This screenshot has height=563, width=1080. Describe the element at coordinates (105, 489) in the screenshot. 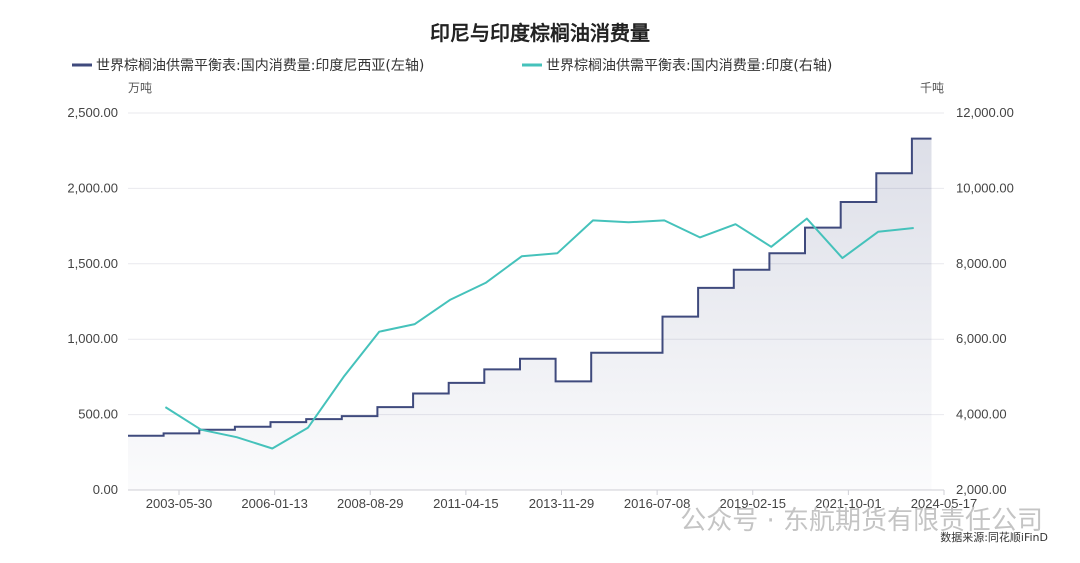

I see `left-tick-label: 0.00` at that location.